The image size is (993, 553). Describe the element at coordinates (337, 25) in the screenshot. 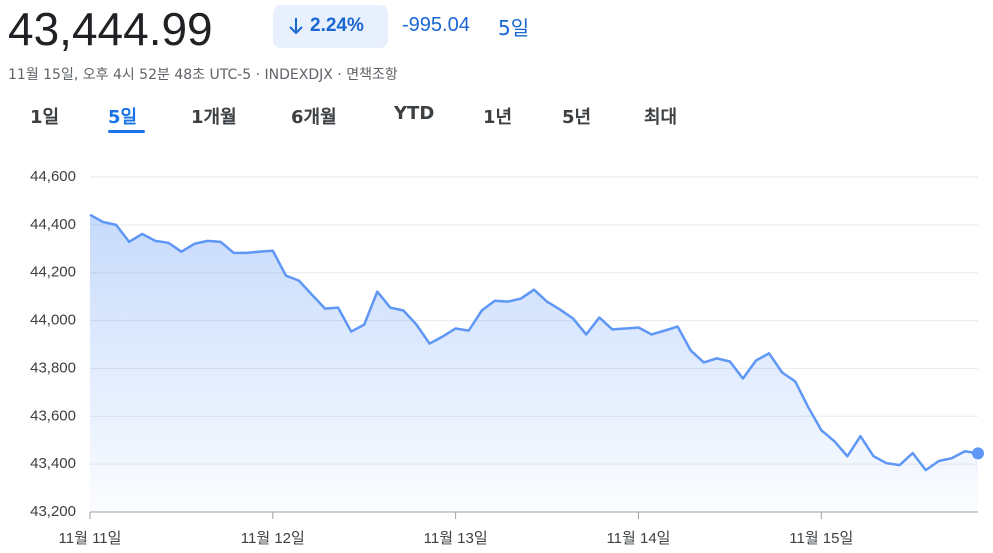

I see `change-percent: 2.24%` at that location.